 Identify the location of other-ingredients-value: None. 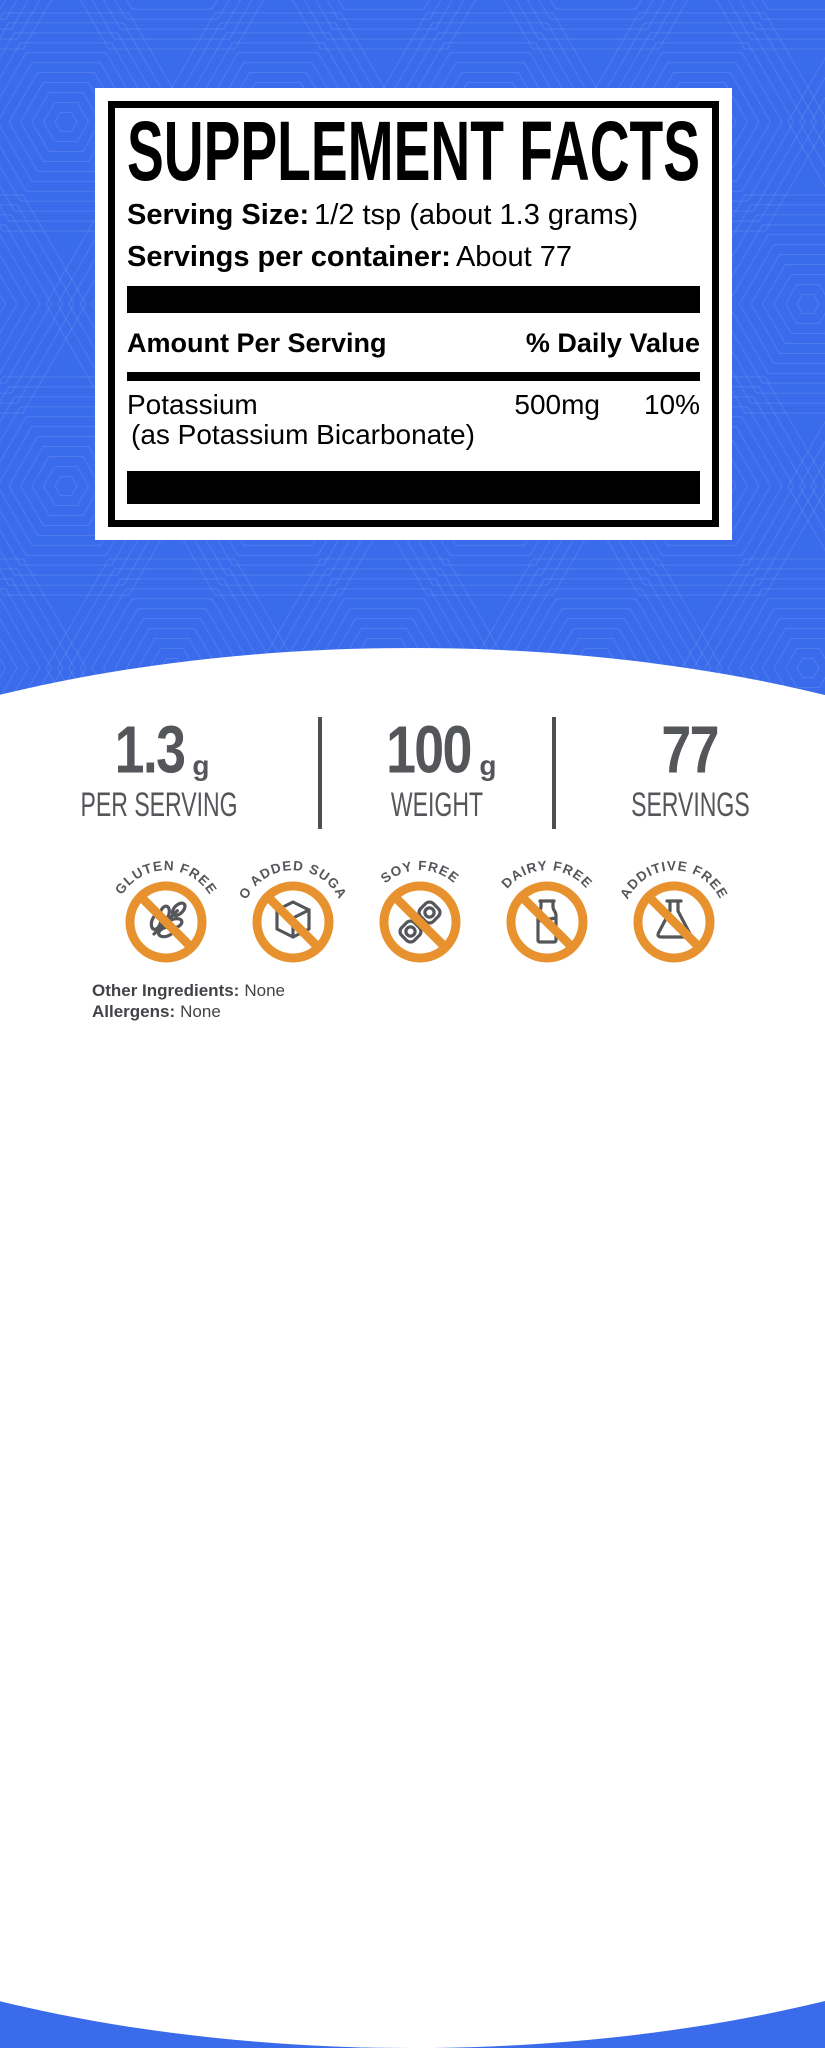
(264, 990).